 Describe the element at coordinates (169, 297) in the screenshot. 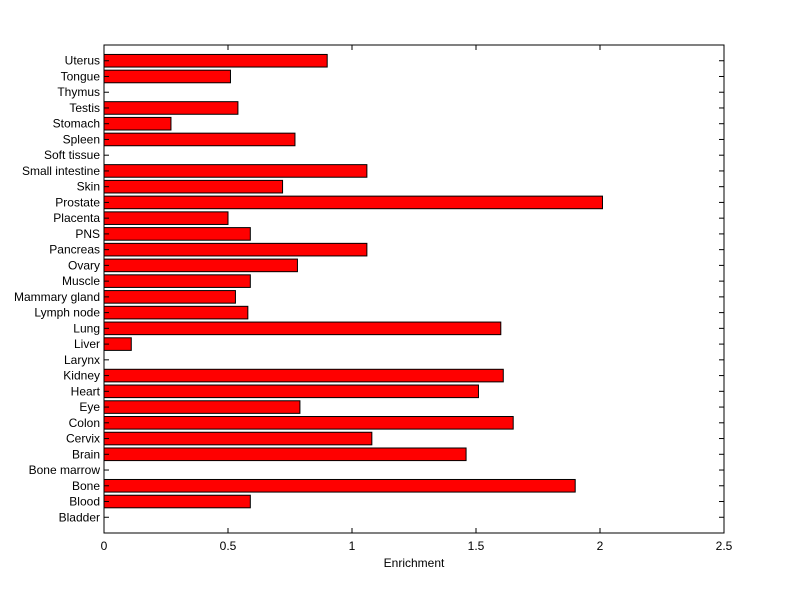

I see `bar-mammary-gland` at that location.